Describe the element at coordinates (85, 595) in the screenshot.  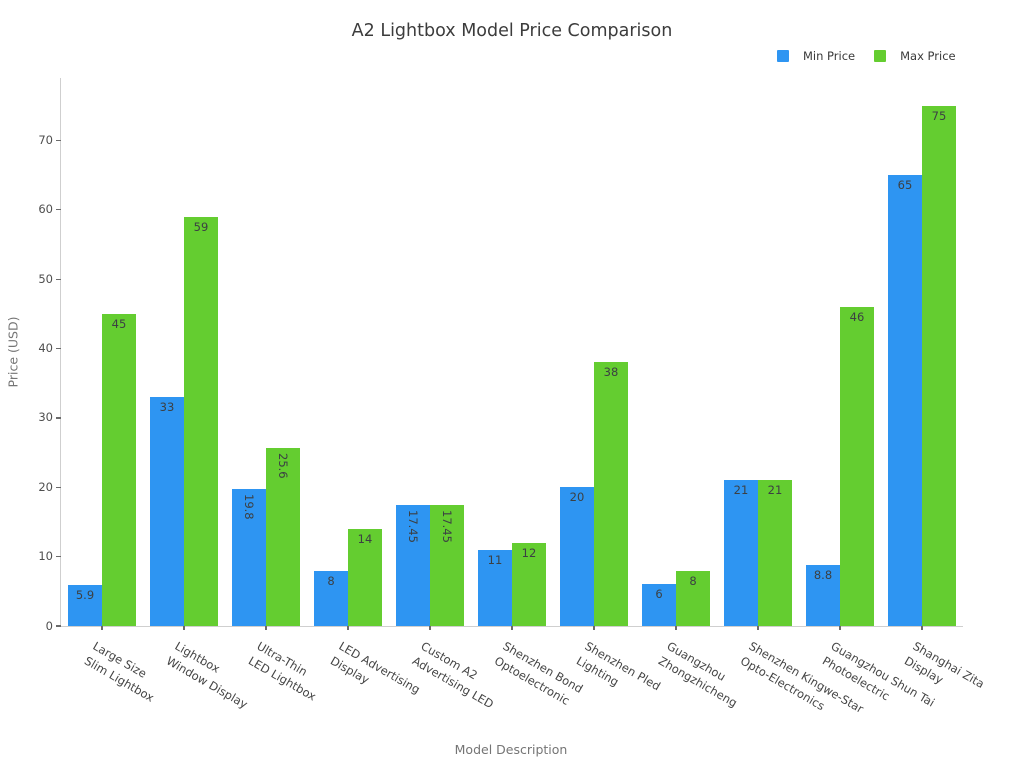
I see `bar-value-label: 5.9` at that location.